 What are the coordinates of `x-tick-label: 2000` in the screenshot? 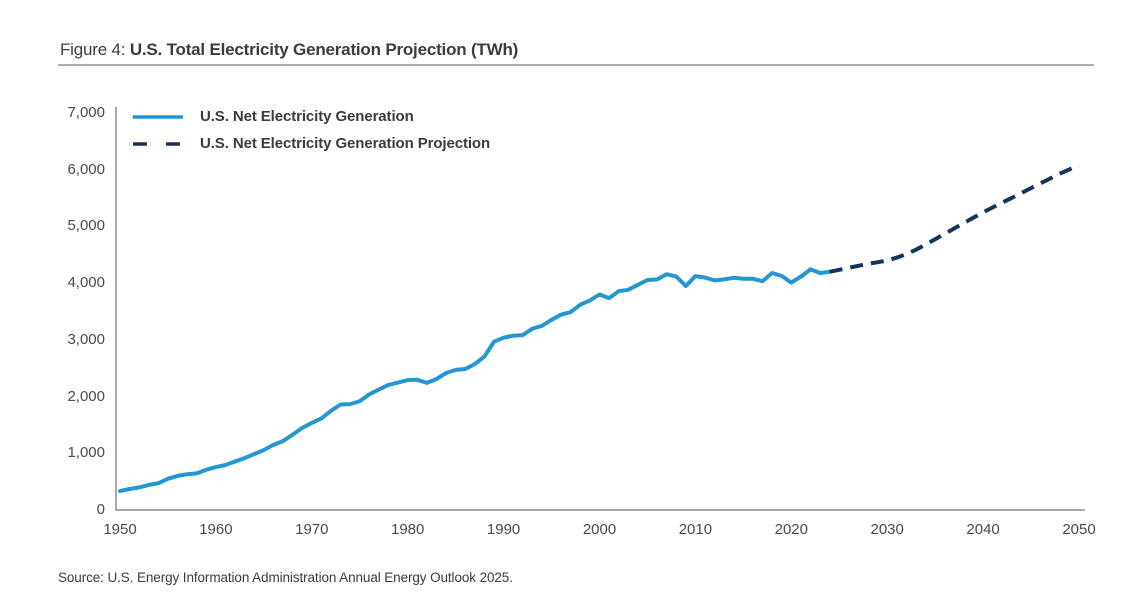 It's located at (599, 529).